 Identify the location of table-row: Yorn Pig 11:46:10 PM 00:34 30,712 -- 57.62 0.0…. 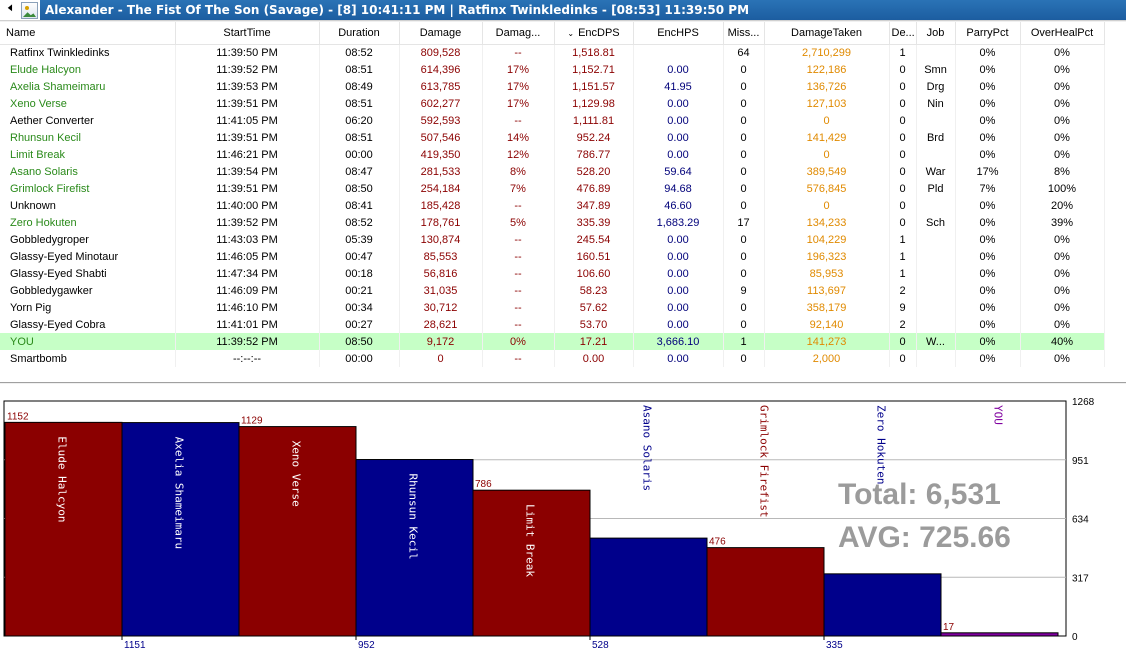
(552, 307).